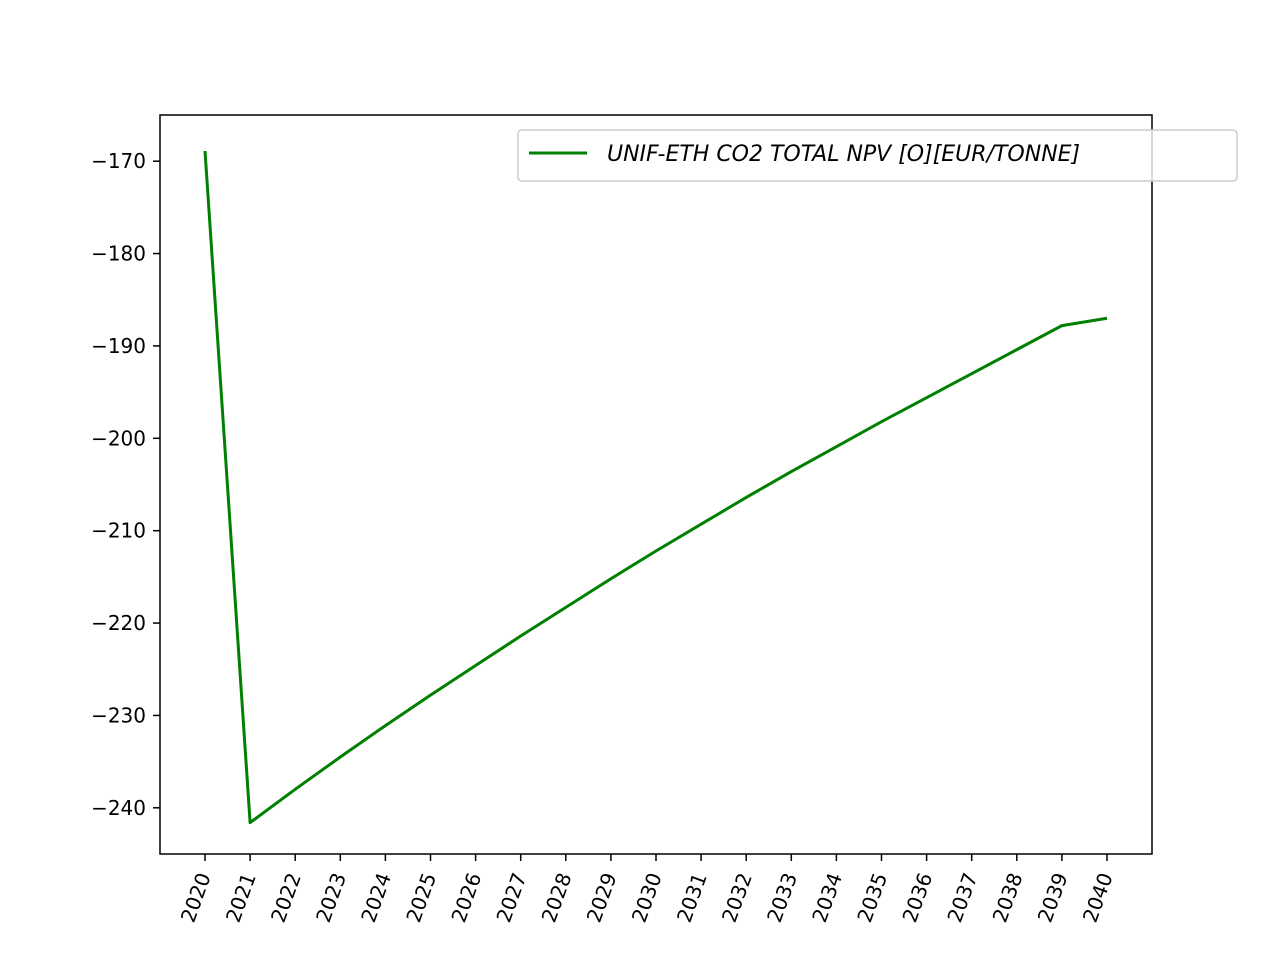  Describe the element at coordinates (125, 484) in the screenshot. I see `y-axis: −170 −180 −190 −200 −210 −220 −230 −240` at that location.